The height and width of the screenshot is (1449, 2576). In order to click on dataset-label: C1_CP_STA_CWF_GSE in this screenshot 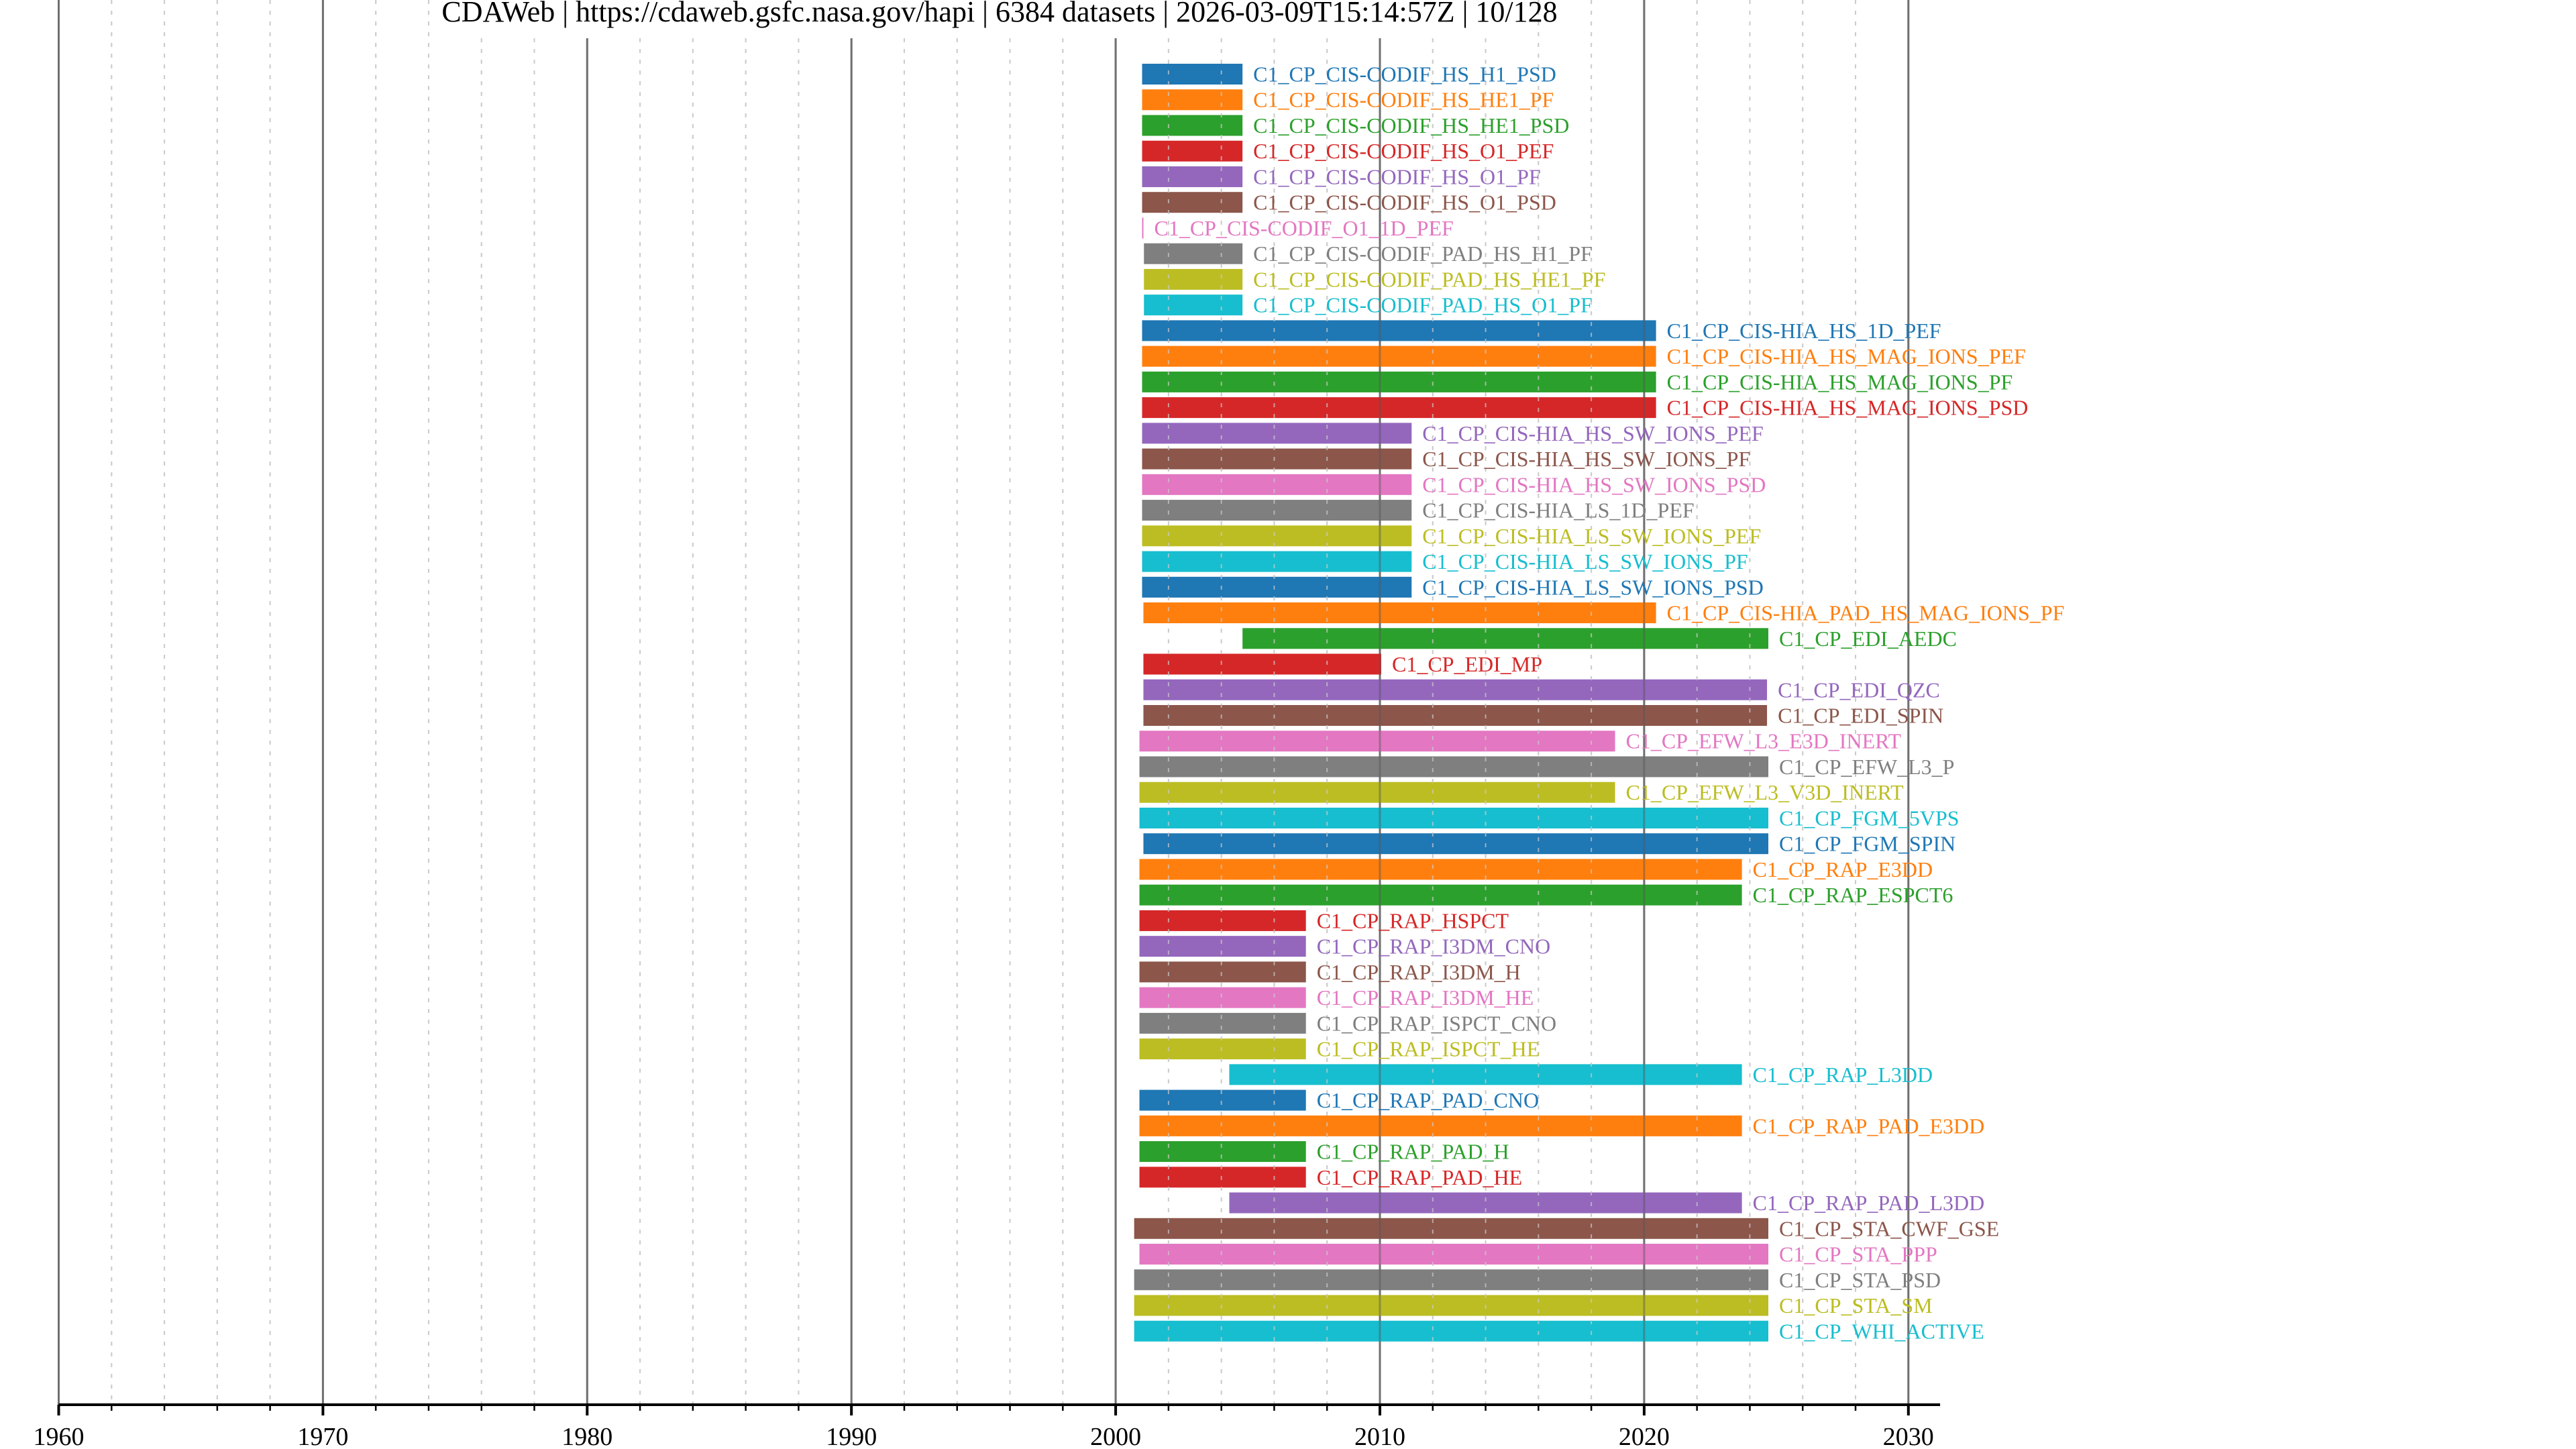, I will do `click(1889, 1228)`.